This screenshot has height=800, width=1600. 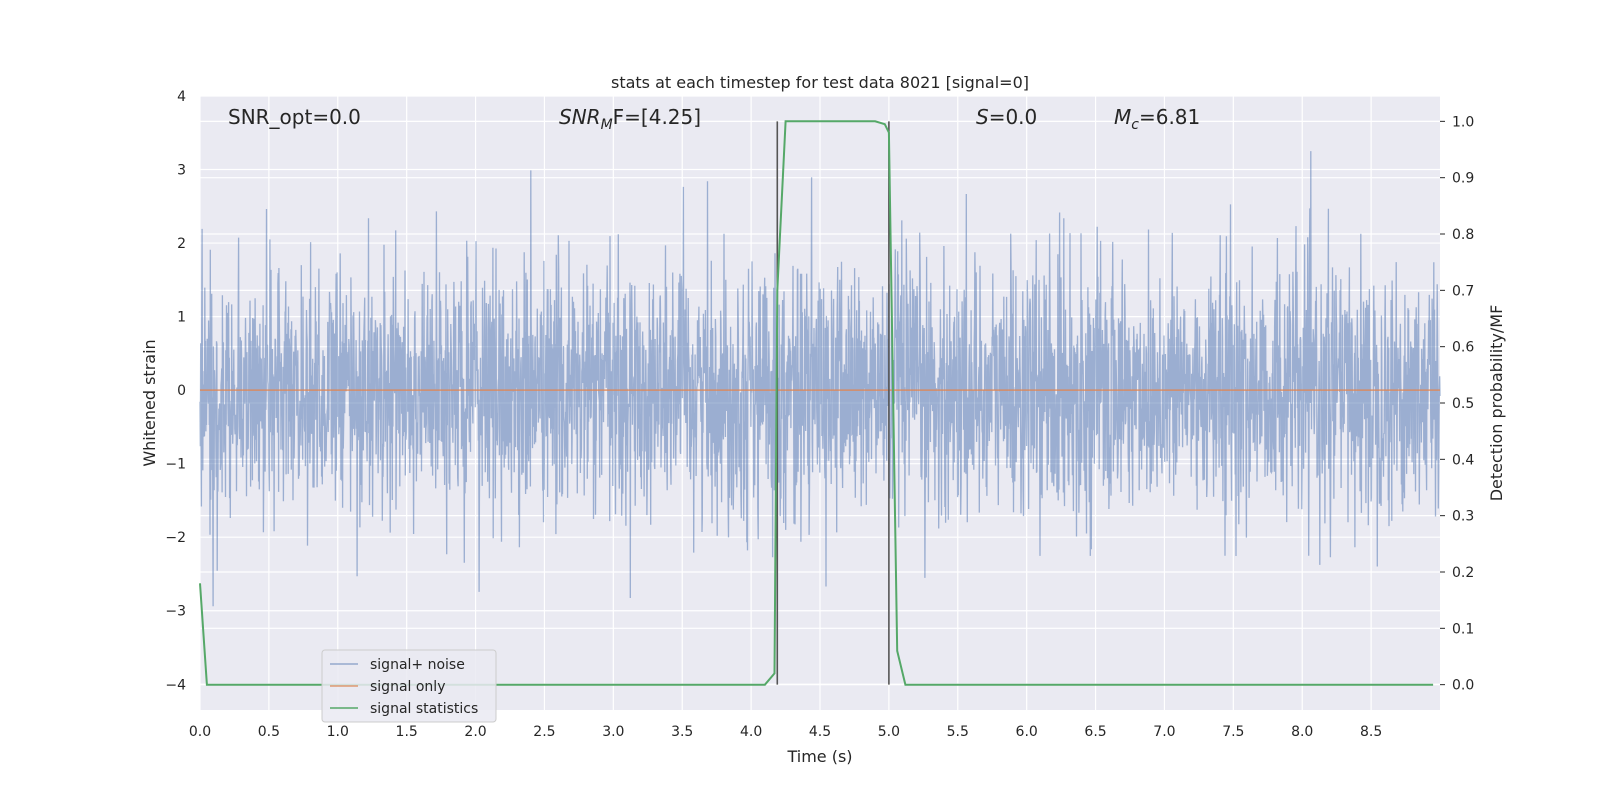 I want to click on y-tick-label-right: 0.5, so click(x=1463, y=404).